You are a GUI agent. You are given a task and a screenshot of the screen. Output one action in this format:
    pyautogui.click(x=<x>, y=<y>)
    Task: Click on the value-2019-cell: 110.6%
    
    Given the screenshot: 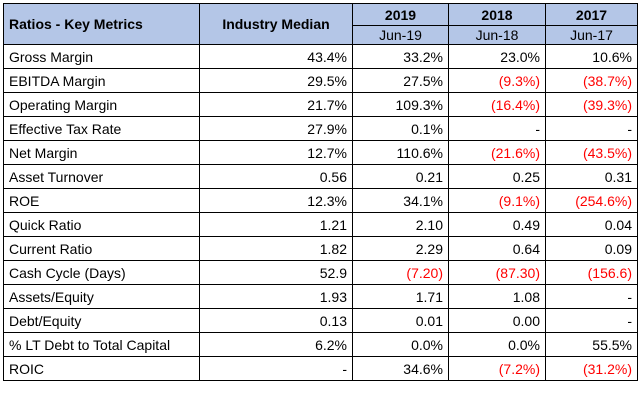 What is the action you would take?
    pyautogui.click(x=400, y=152)
    